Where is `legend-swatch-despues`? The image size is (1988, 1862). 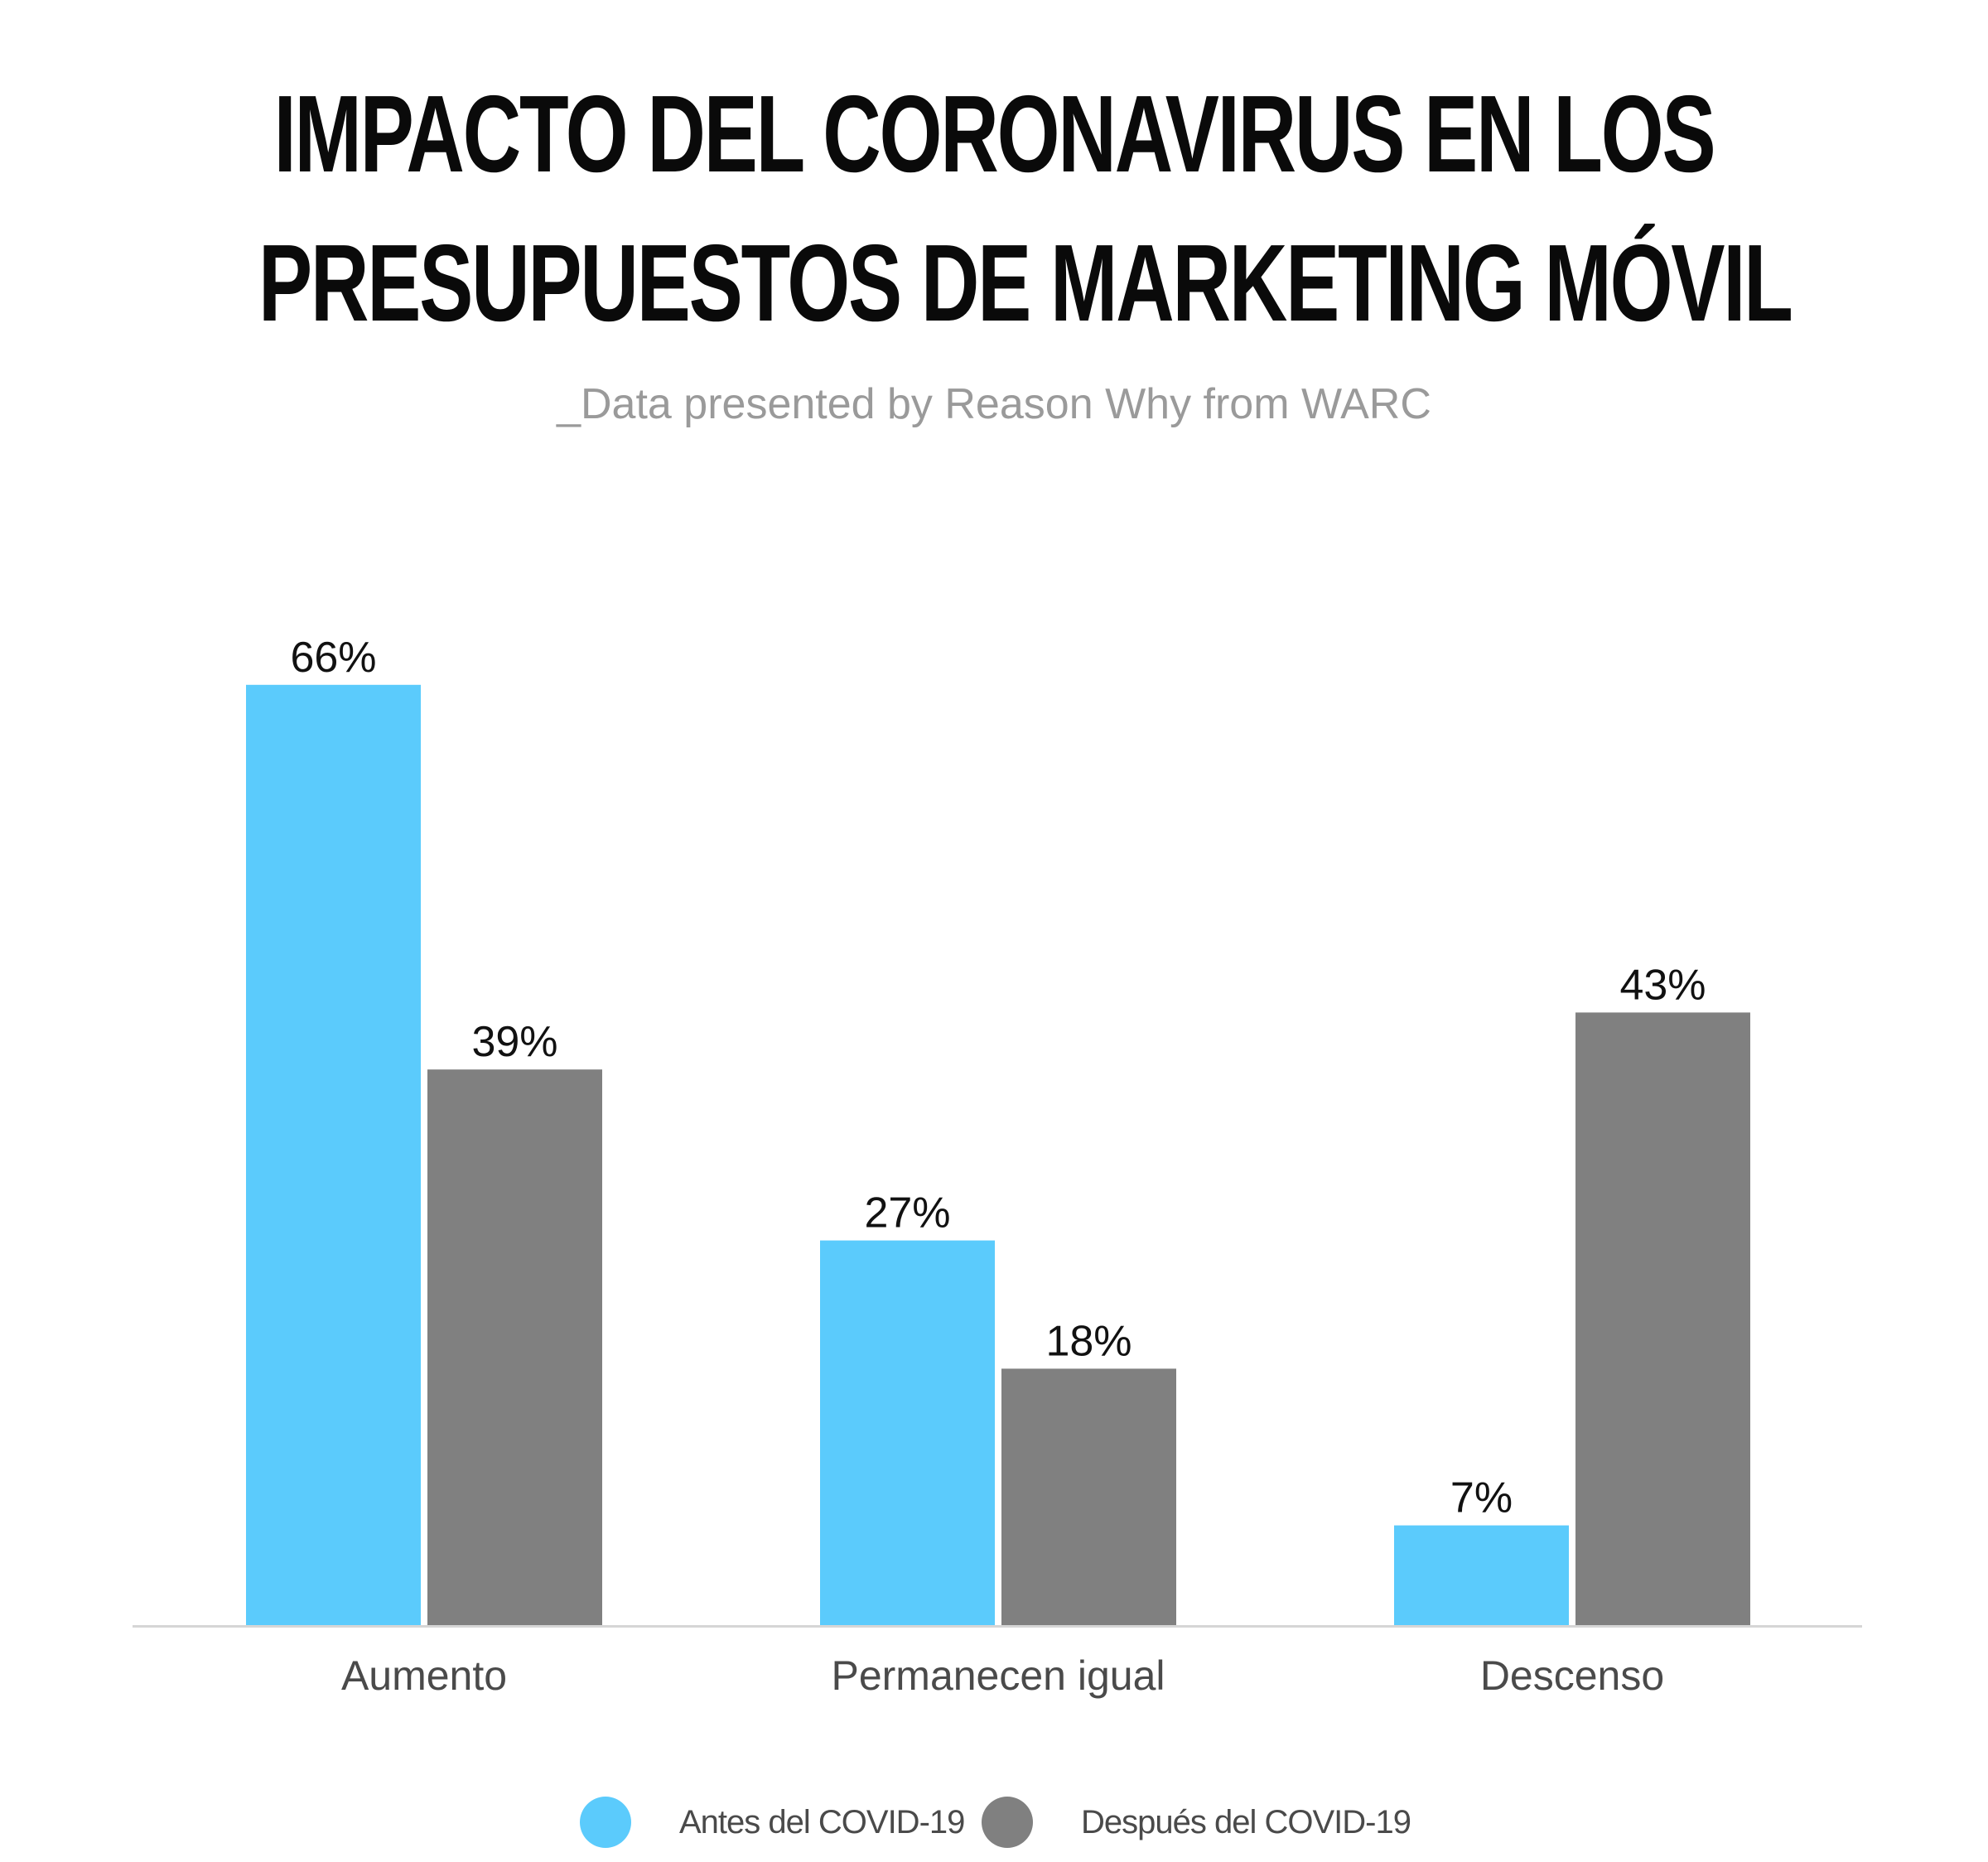
legend-swatch-despues is located at coordinates (1007, 1822).